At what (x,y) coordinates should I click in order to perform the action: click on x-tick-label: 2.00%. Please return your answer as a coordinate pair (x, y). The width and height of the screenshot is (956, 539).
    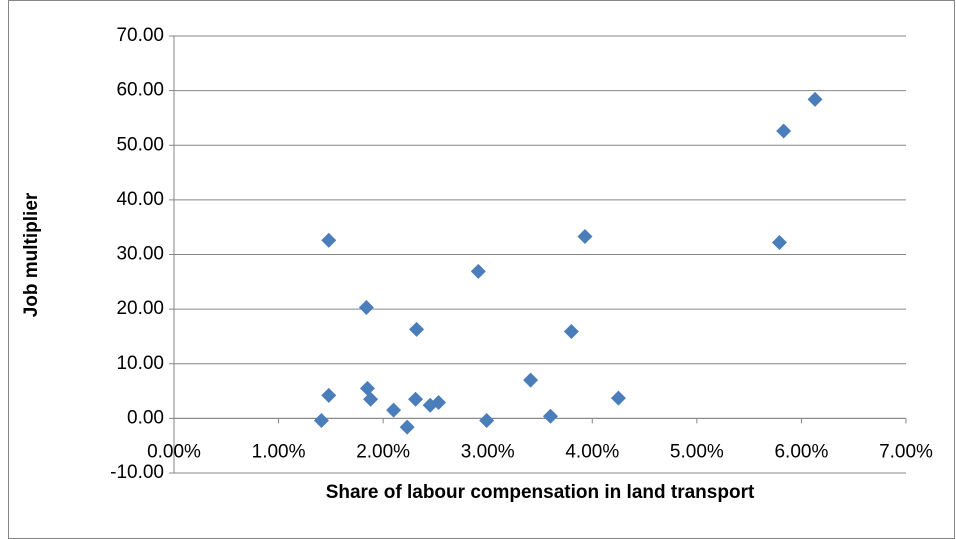
    Looking at the image, I should click on (383, 451).